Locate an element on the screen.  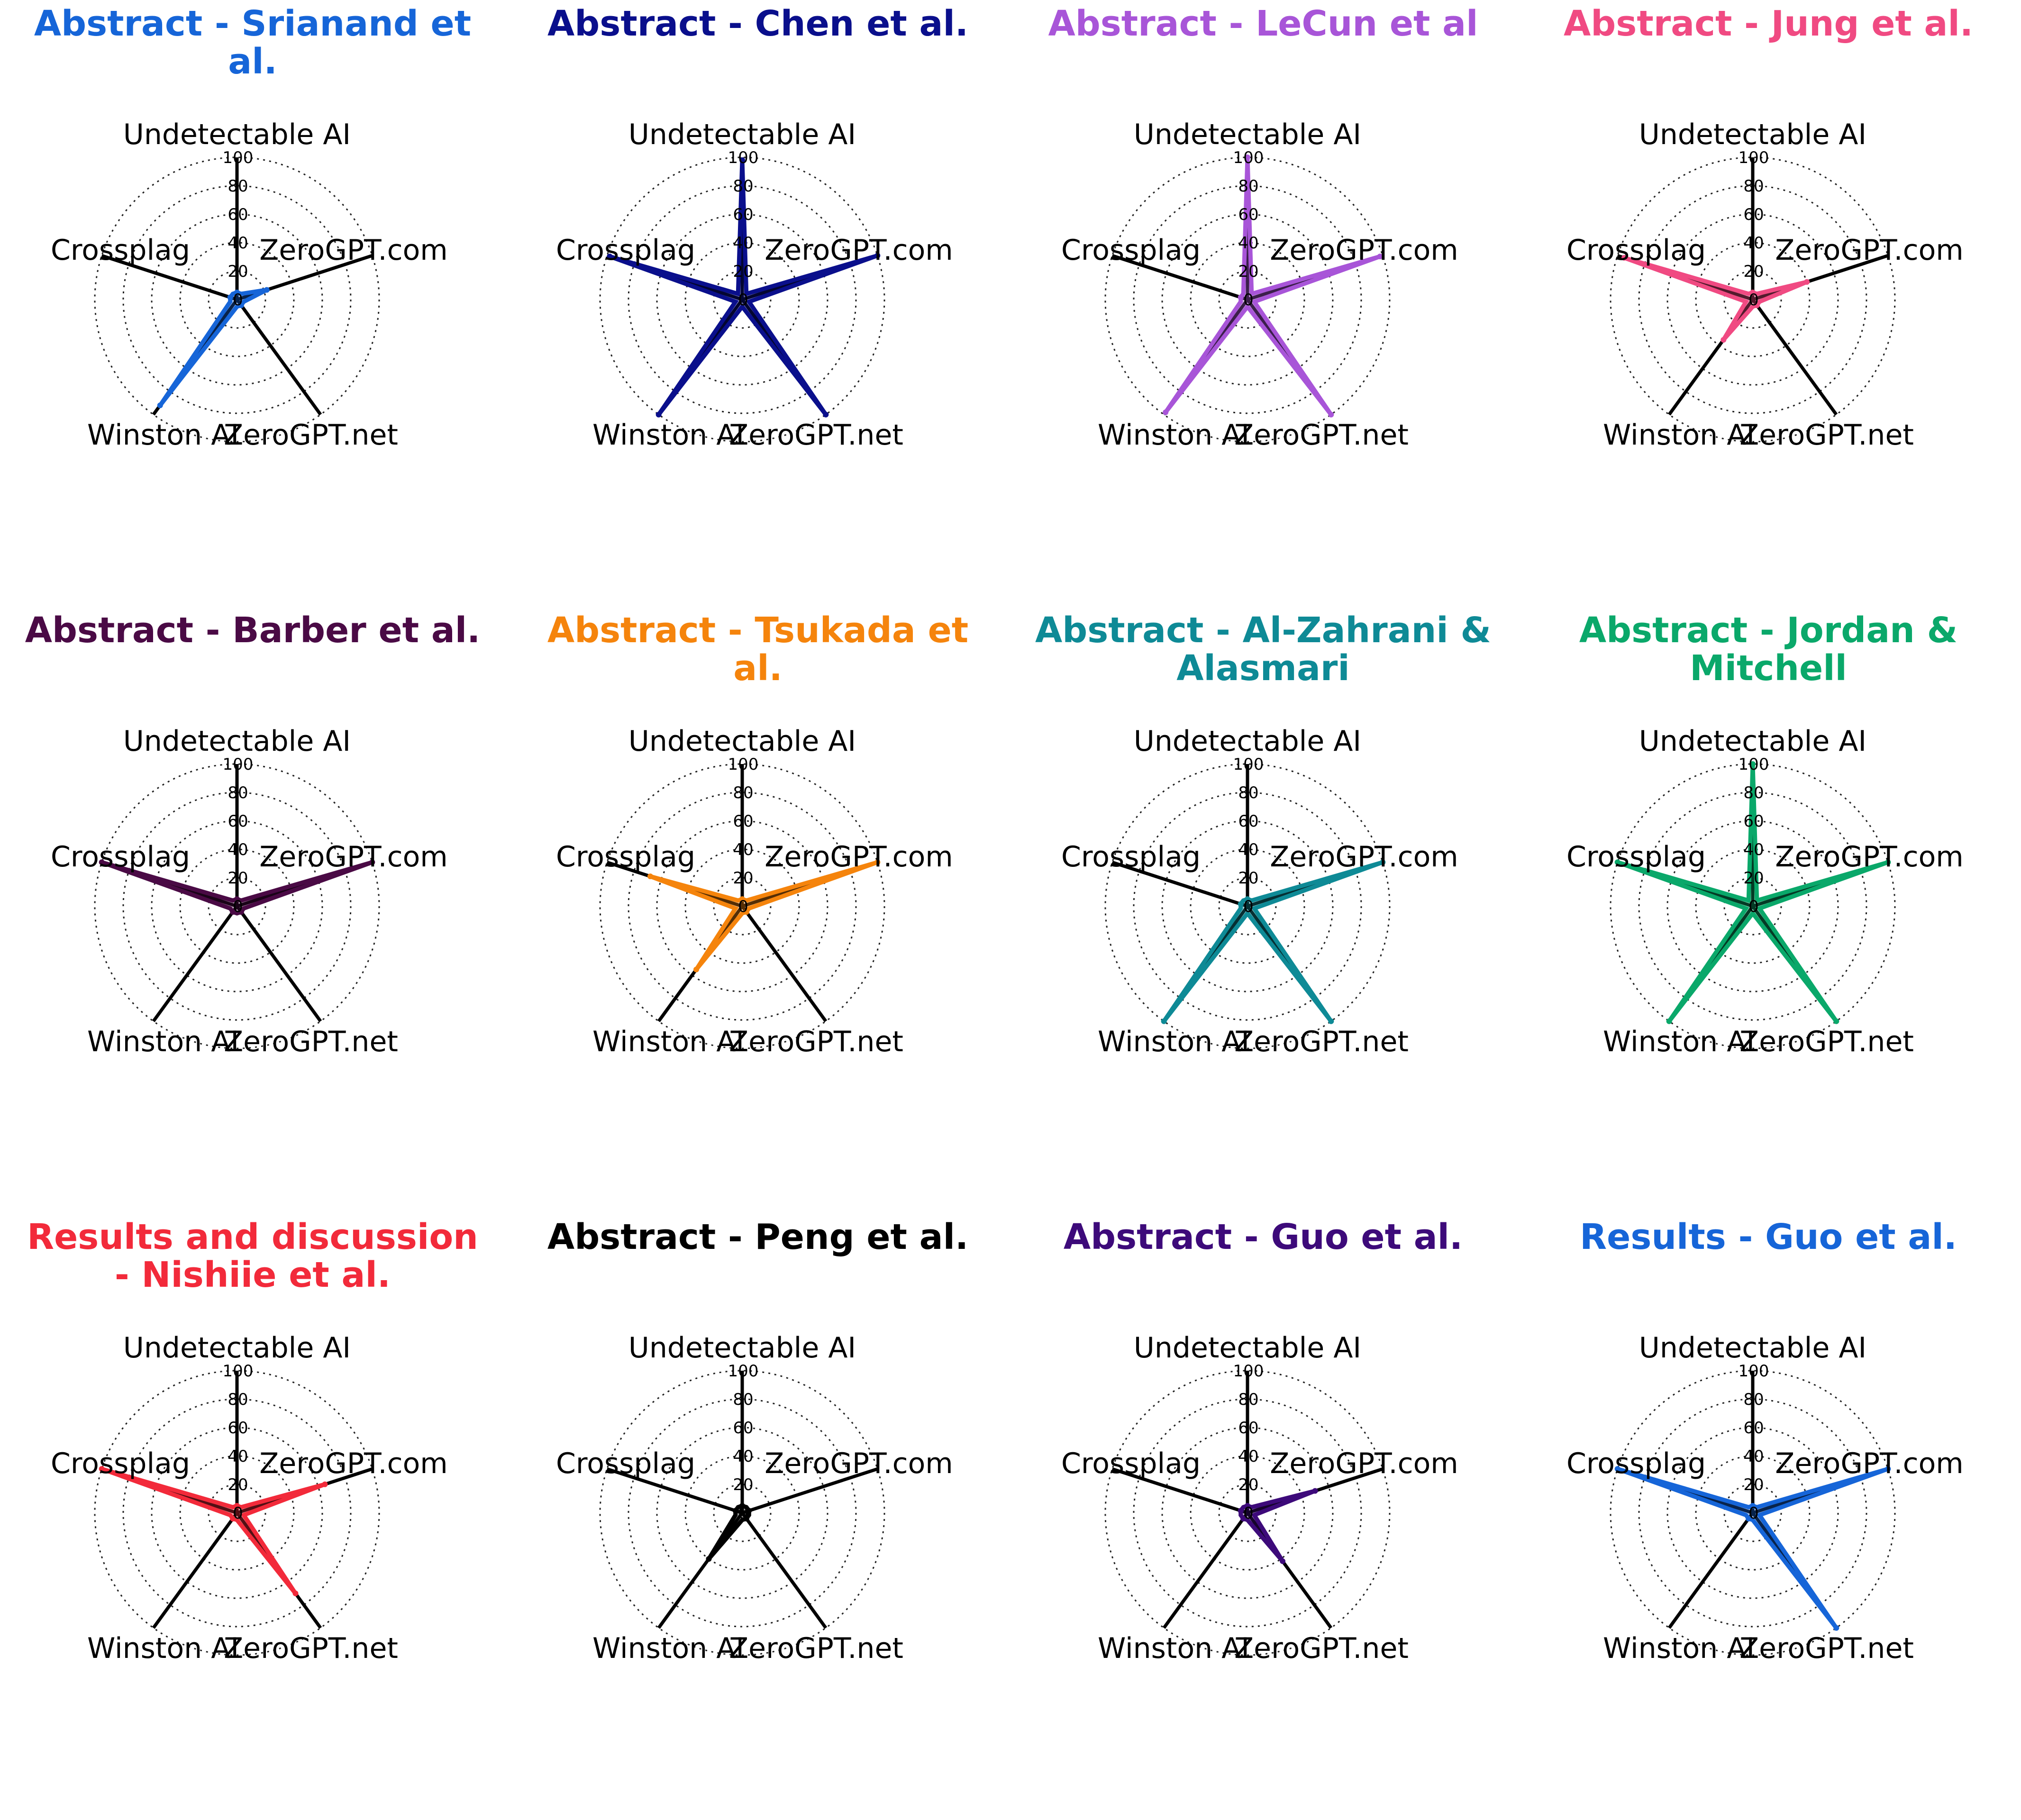
panel-title: Abstract - Guo et al. is located at coordinates (1263, 1237).